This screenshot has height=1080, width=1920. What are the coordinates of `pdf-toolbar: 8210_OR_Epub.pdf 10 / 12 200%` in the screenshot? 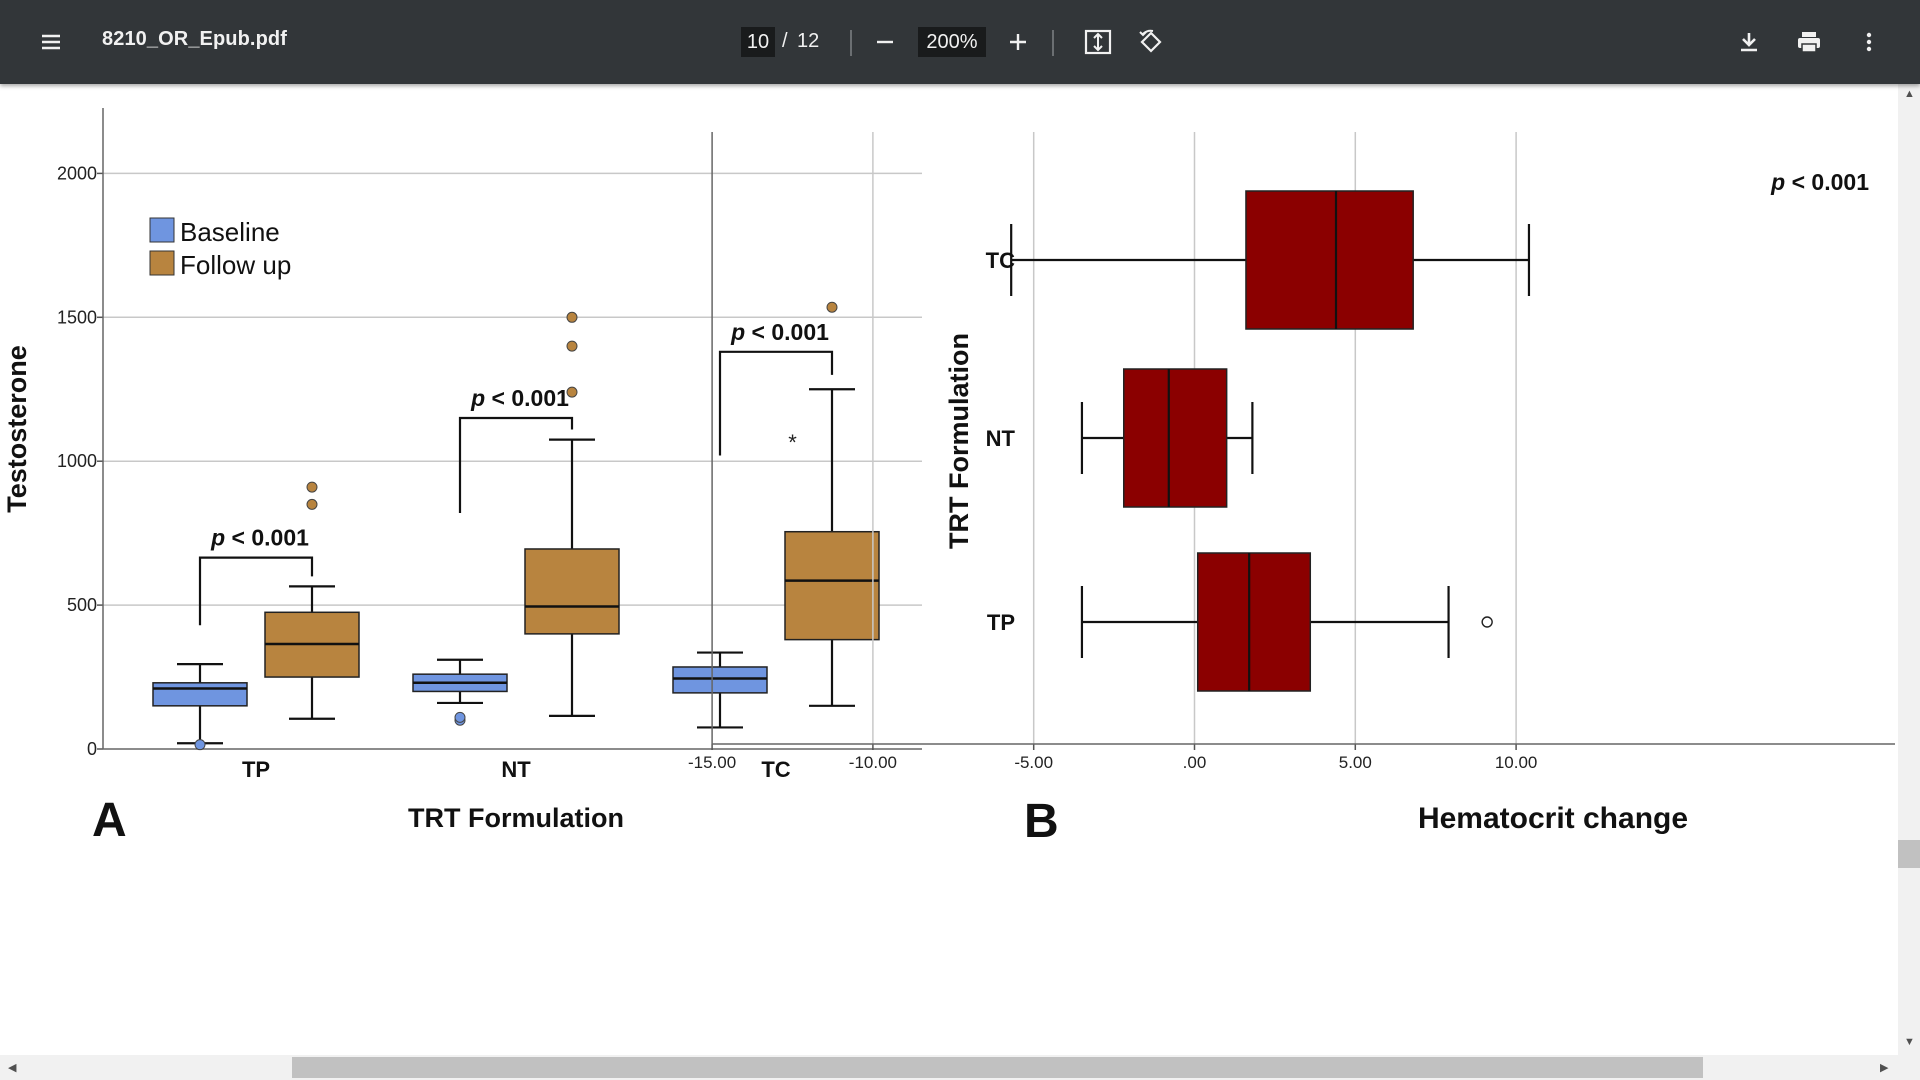 It's located at (960, 42).